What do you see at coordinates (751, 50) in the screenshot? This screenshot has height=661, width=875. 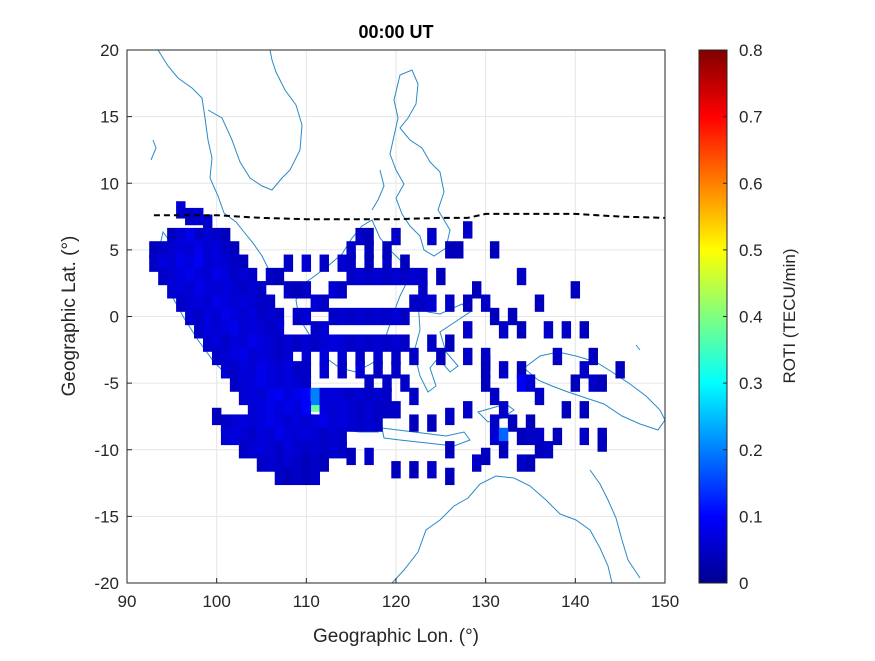 I see `colorbar-tick-label: 0.8` at bounding box center [751, 50].